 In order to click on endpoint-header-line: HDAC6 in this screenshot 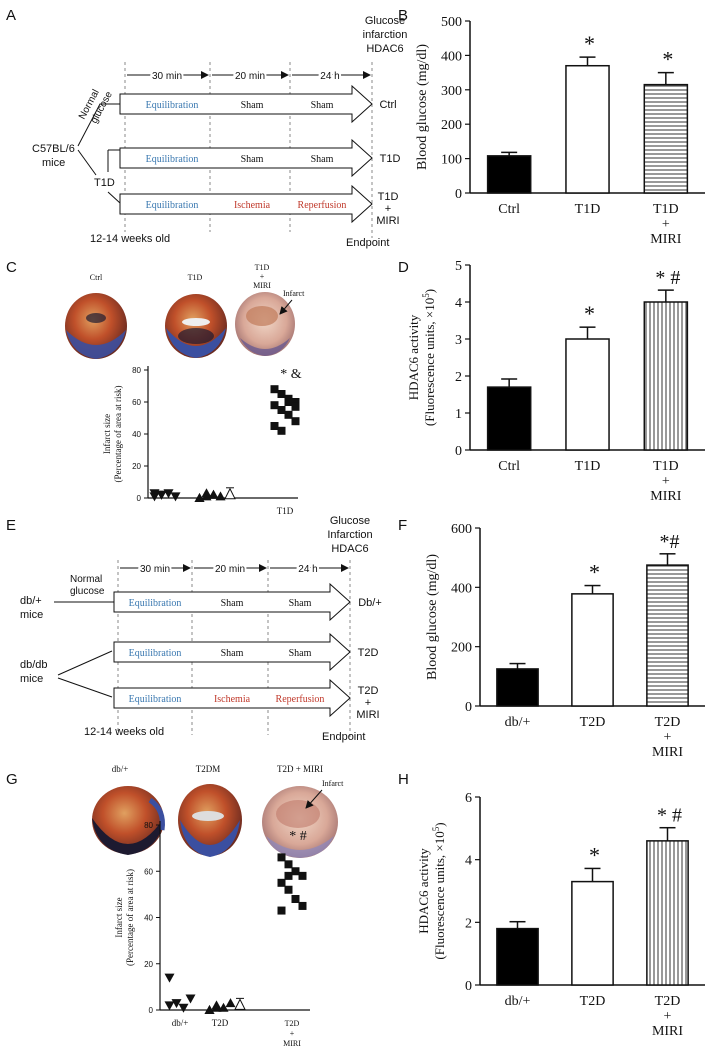, I will do `click(384, 49)`.